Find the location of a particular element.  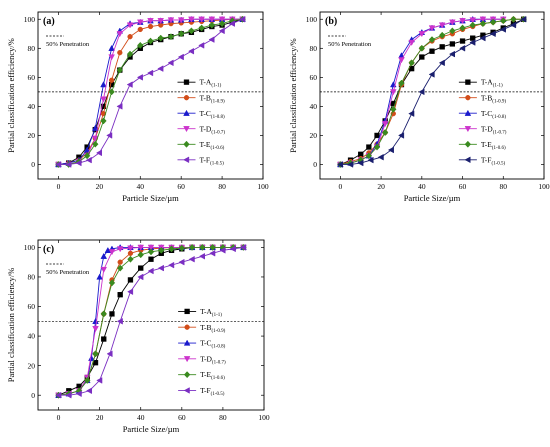

penetration-label: 50% Penetration is located at coordinates (68, 272).